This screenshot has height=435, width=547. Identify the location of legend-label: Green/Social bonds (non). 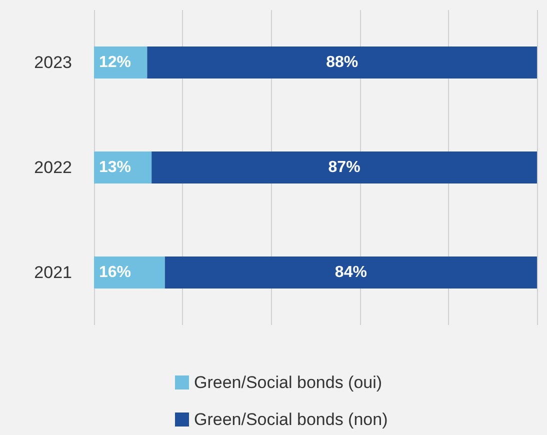
(291, 419).